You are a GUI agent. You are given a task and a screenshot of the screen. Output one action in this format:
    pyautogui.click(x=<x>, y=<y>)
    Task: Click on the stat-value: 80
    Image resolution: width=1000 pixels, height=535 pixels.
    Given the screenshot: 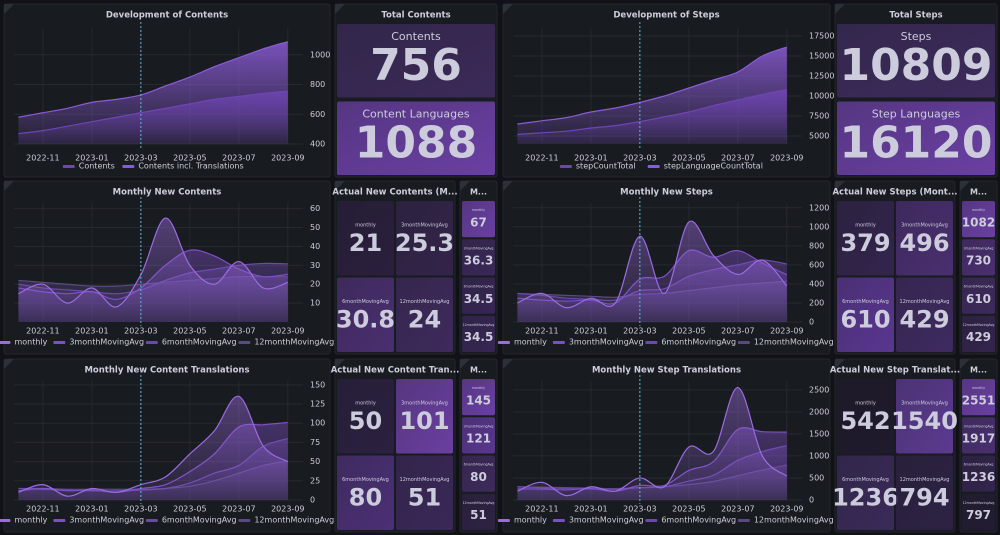 What is the action you would take?
    pyautogui.click(x=478, y=477)
    